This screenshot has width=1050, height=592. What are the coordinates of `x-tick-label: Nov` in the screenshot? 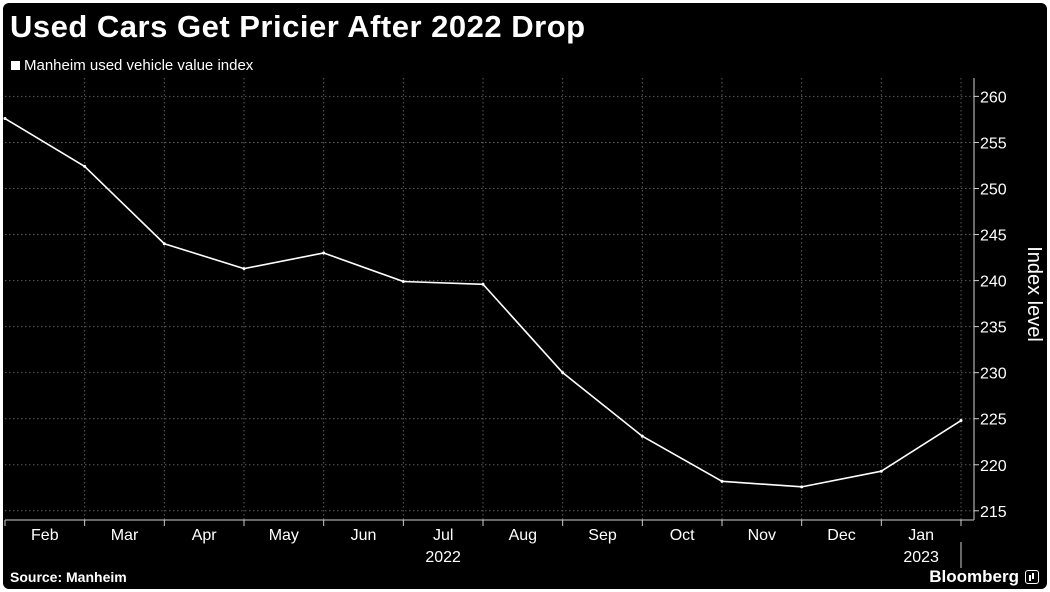 It's located at (762, 535).